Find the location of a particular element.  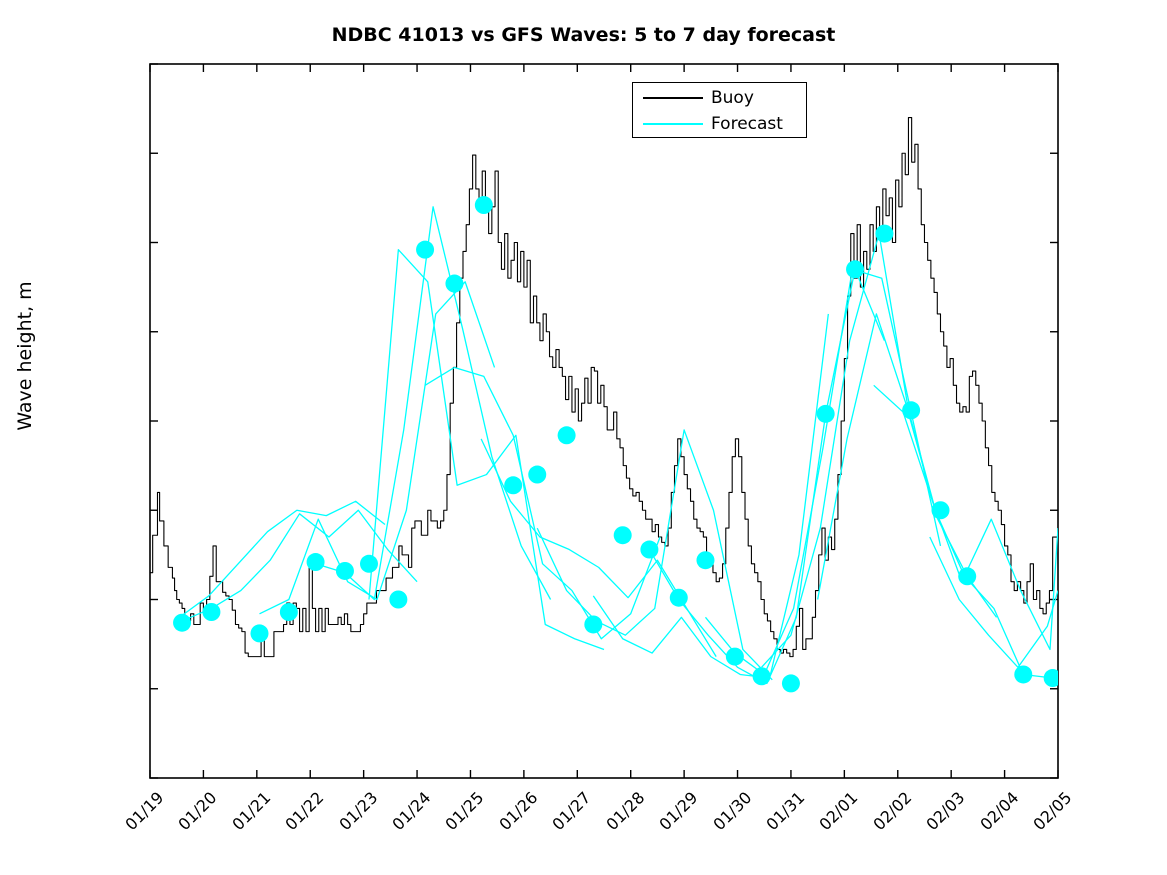

chart-legend: Buoy Forecast is located at coordinates (719, 110).